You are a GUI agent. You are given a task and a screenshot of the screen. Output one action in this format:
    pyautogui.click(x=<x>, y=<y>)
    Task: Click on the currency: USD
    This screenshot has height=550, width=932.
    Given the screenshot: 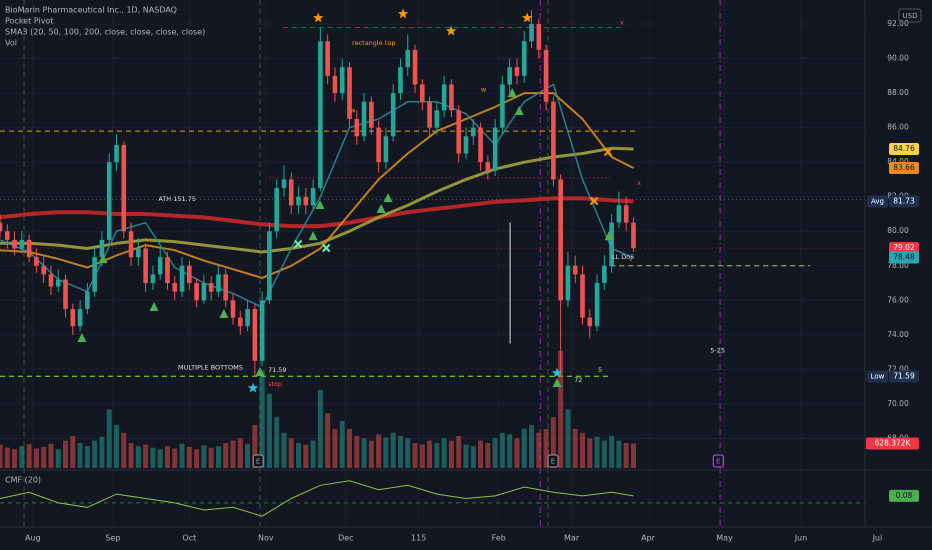 What is the action you would take?
    pyautogui.click(x=910, y=16)
    